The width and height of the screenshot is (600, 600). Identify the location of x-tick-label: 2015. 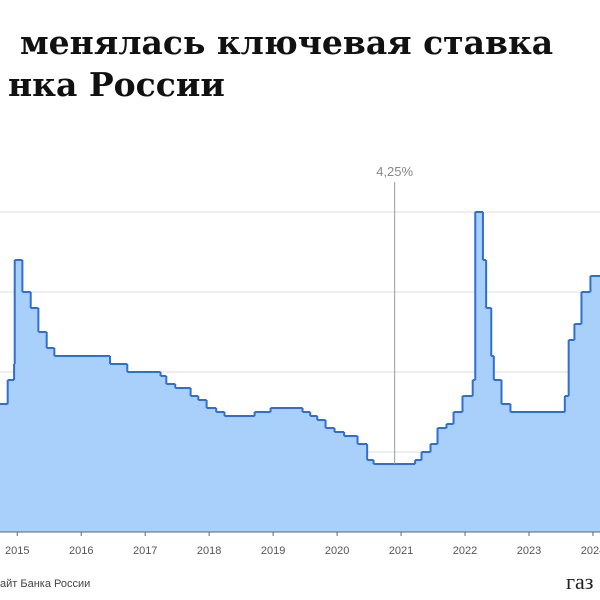
(17, 551).